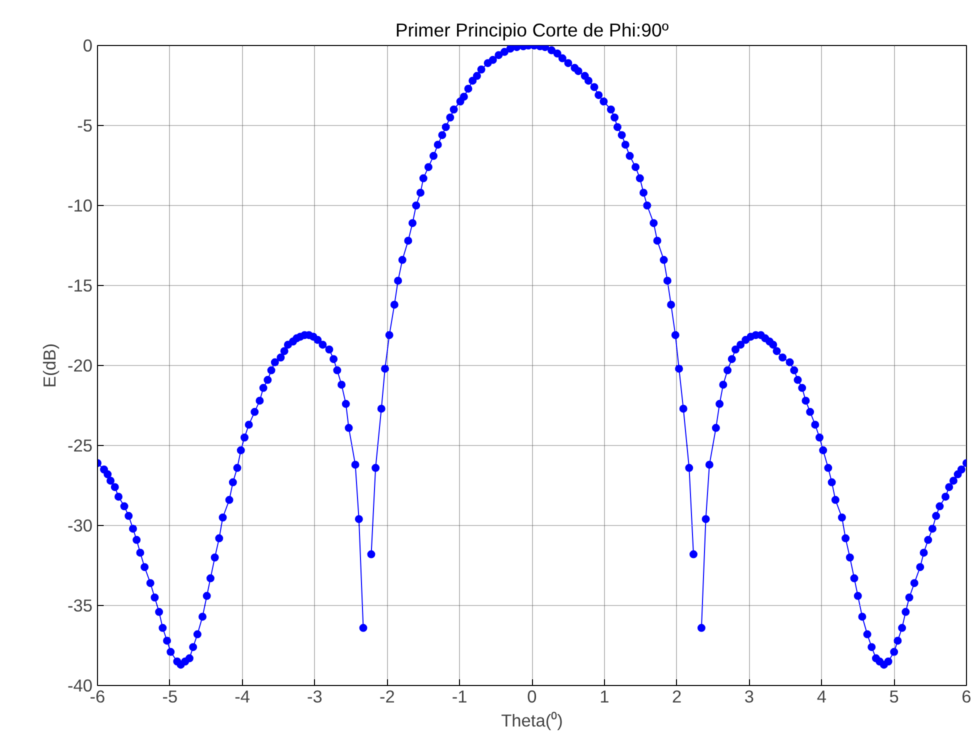 Image resolution: width=975 pixels, height=753 pixels. What do you see at coordinates (49, 365) in the screenshot?
I see `y-axis-title: E(dB)` at bounding box center [49, 365].